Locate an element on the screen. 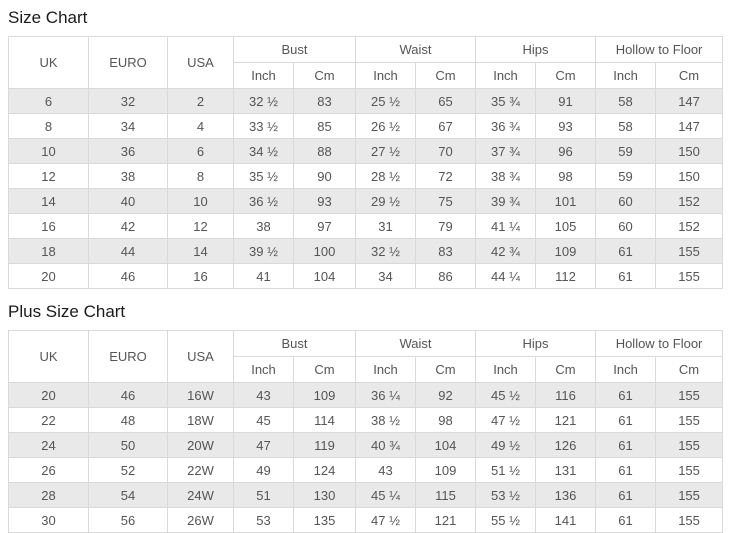 The width and height of the screenshot is (730, 533). table-cell: 41 is located at coordinates (263, 276).